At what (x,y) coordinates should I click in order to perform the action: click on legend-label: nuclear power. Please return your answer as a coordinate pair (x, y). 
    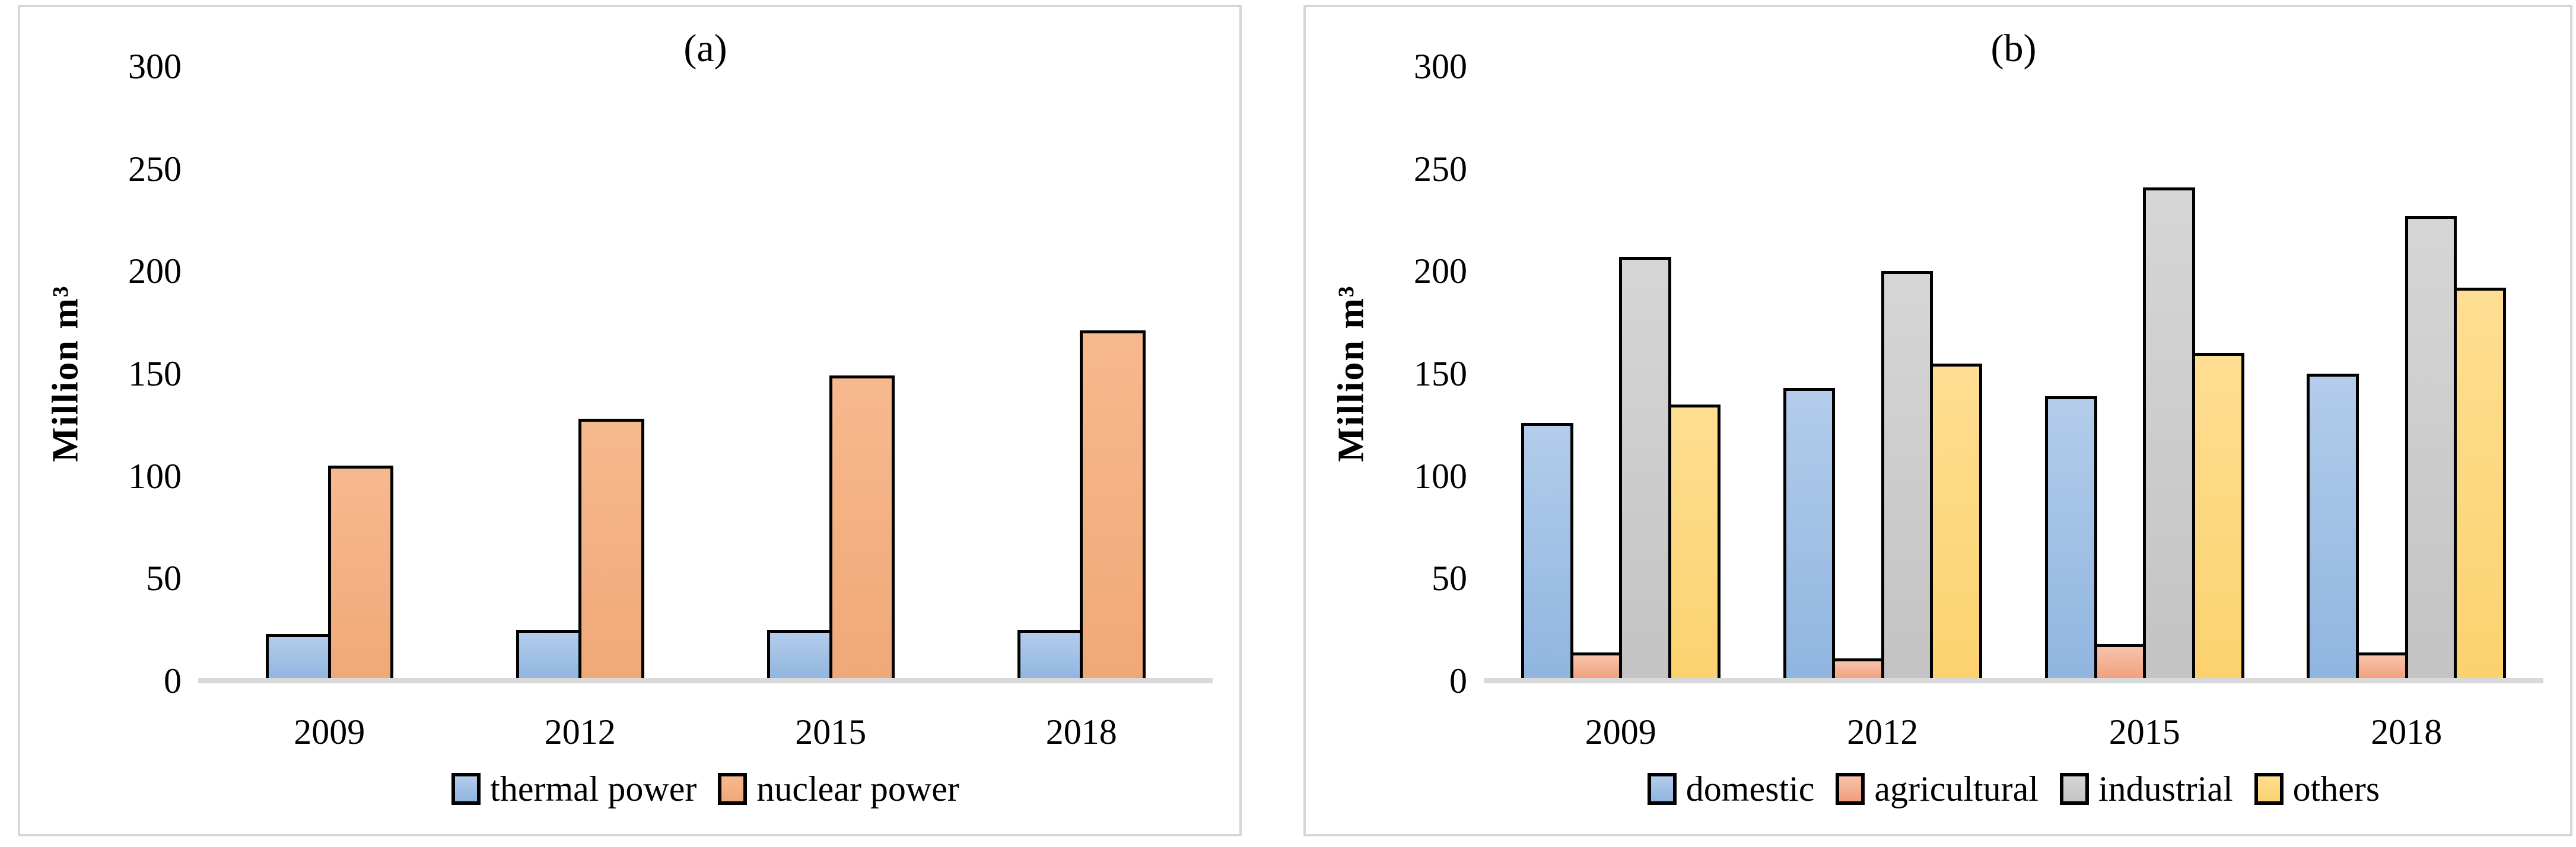
    Looking at the image, I should click on (857, 788).